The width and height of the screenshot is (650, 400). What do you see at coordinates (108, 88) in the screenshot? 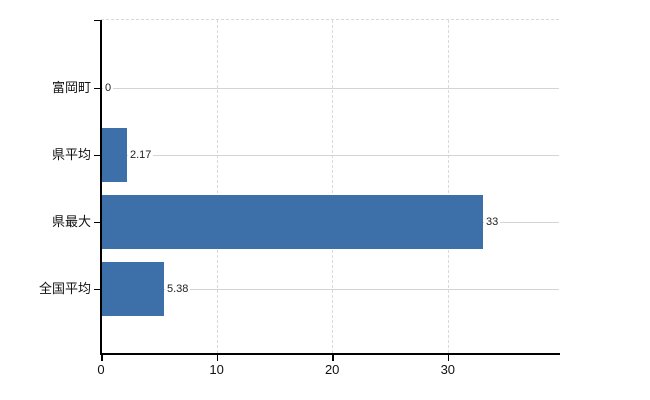
I see `bar-value-label: 0` at bounding box center [108, 88].